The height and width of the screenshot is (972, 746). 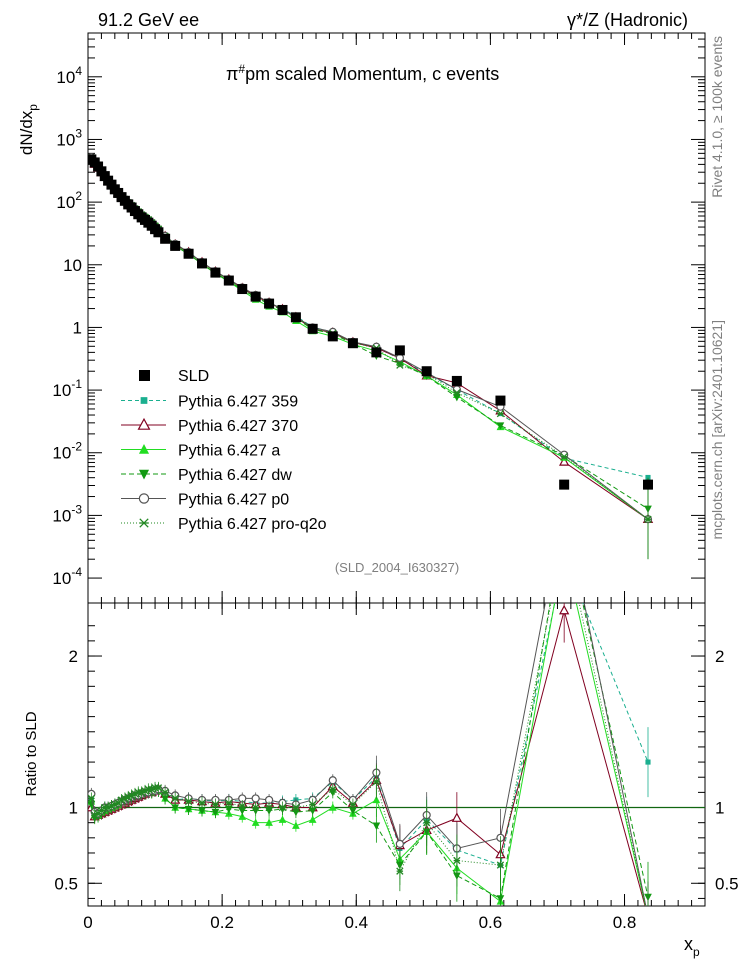 I want to click on y-tick-label: 10³, so click(x=69, y=137).